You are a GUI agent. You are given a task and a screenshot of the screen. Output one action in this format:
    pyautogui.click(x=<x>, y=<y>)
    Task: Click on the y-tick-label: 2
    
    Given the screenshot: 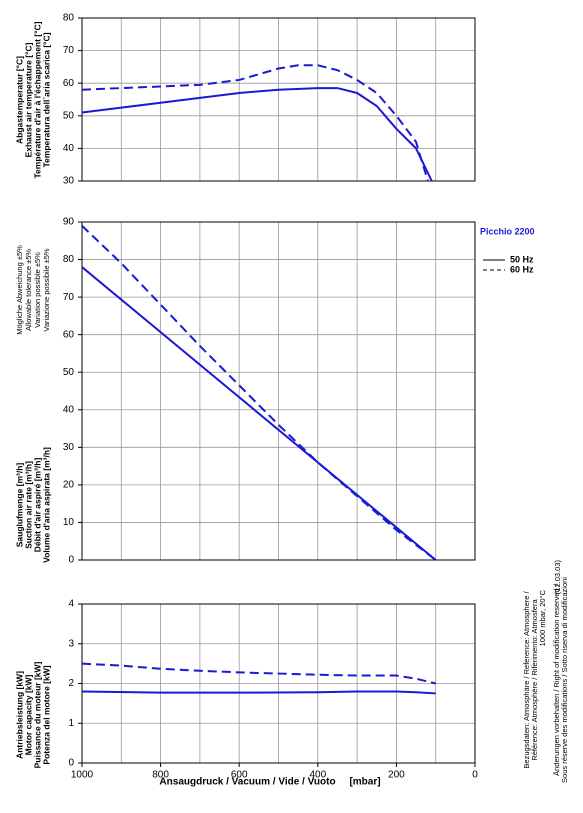 What is the action you would take?
    pyautogui.click(x=71, y=683)
    